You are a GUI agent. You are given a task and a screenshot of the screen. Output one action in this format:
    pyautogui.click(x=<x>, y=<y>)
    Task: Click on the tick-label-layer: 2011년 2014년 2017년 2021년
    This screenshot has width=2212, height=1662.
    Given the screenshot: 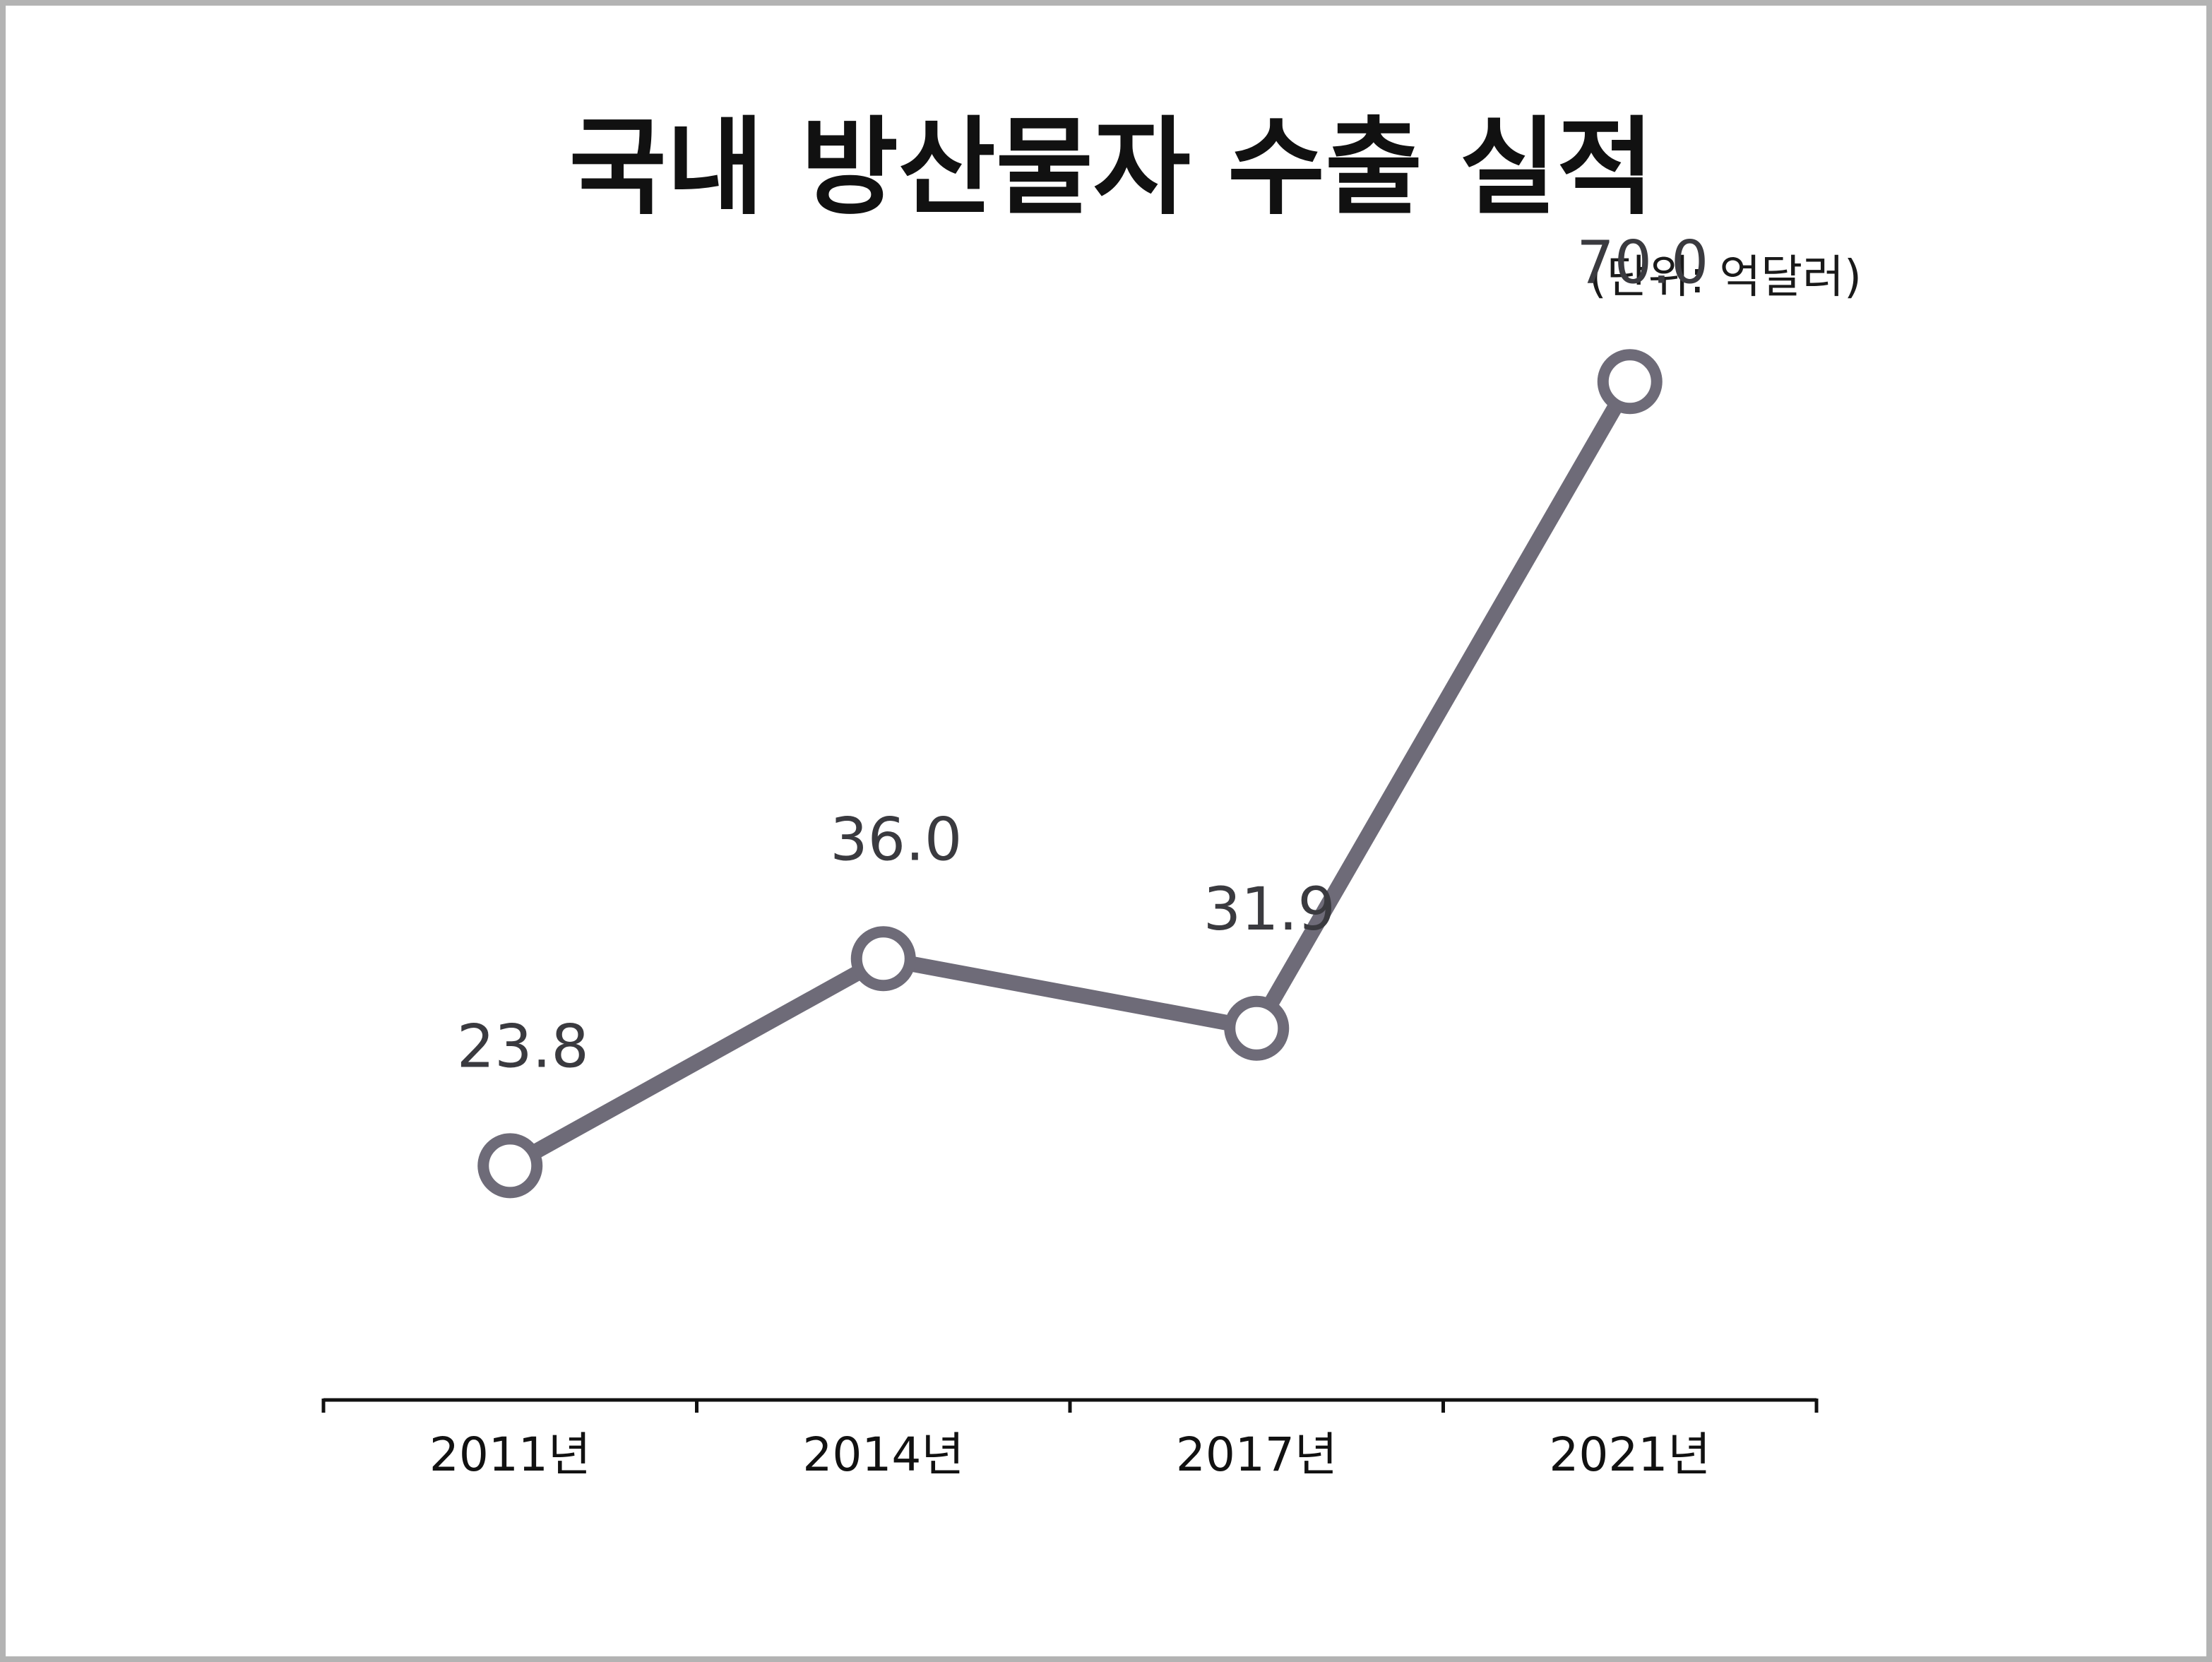 What is the action you would take?
    pyautogui.click(x=1070, y=1454)
    